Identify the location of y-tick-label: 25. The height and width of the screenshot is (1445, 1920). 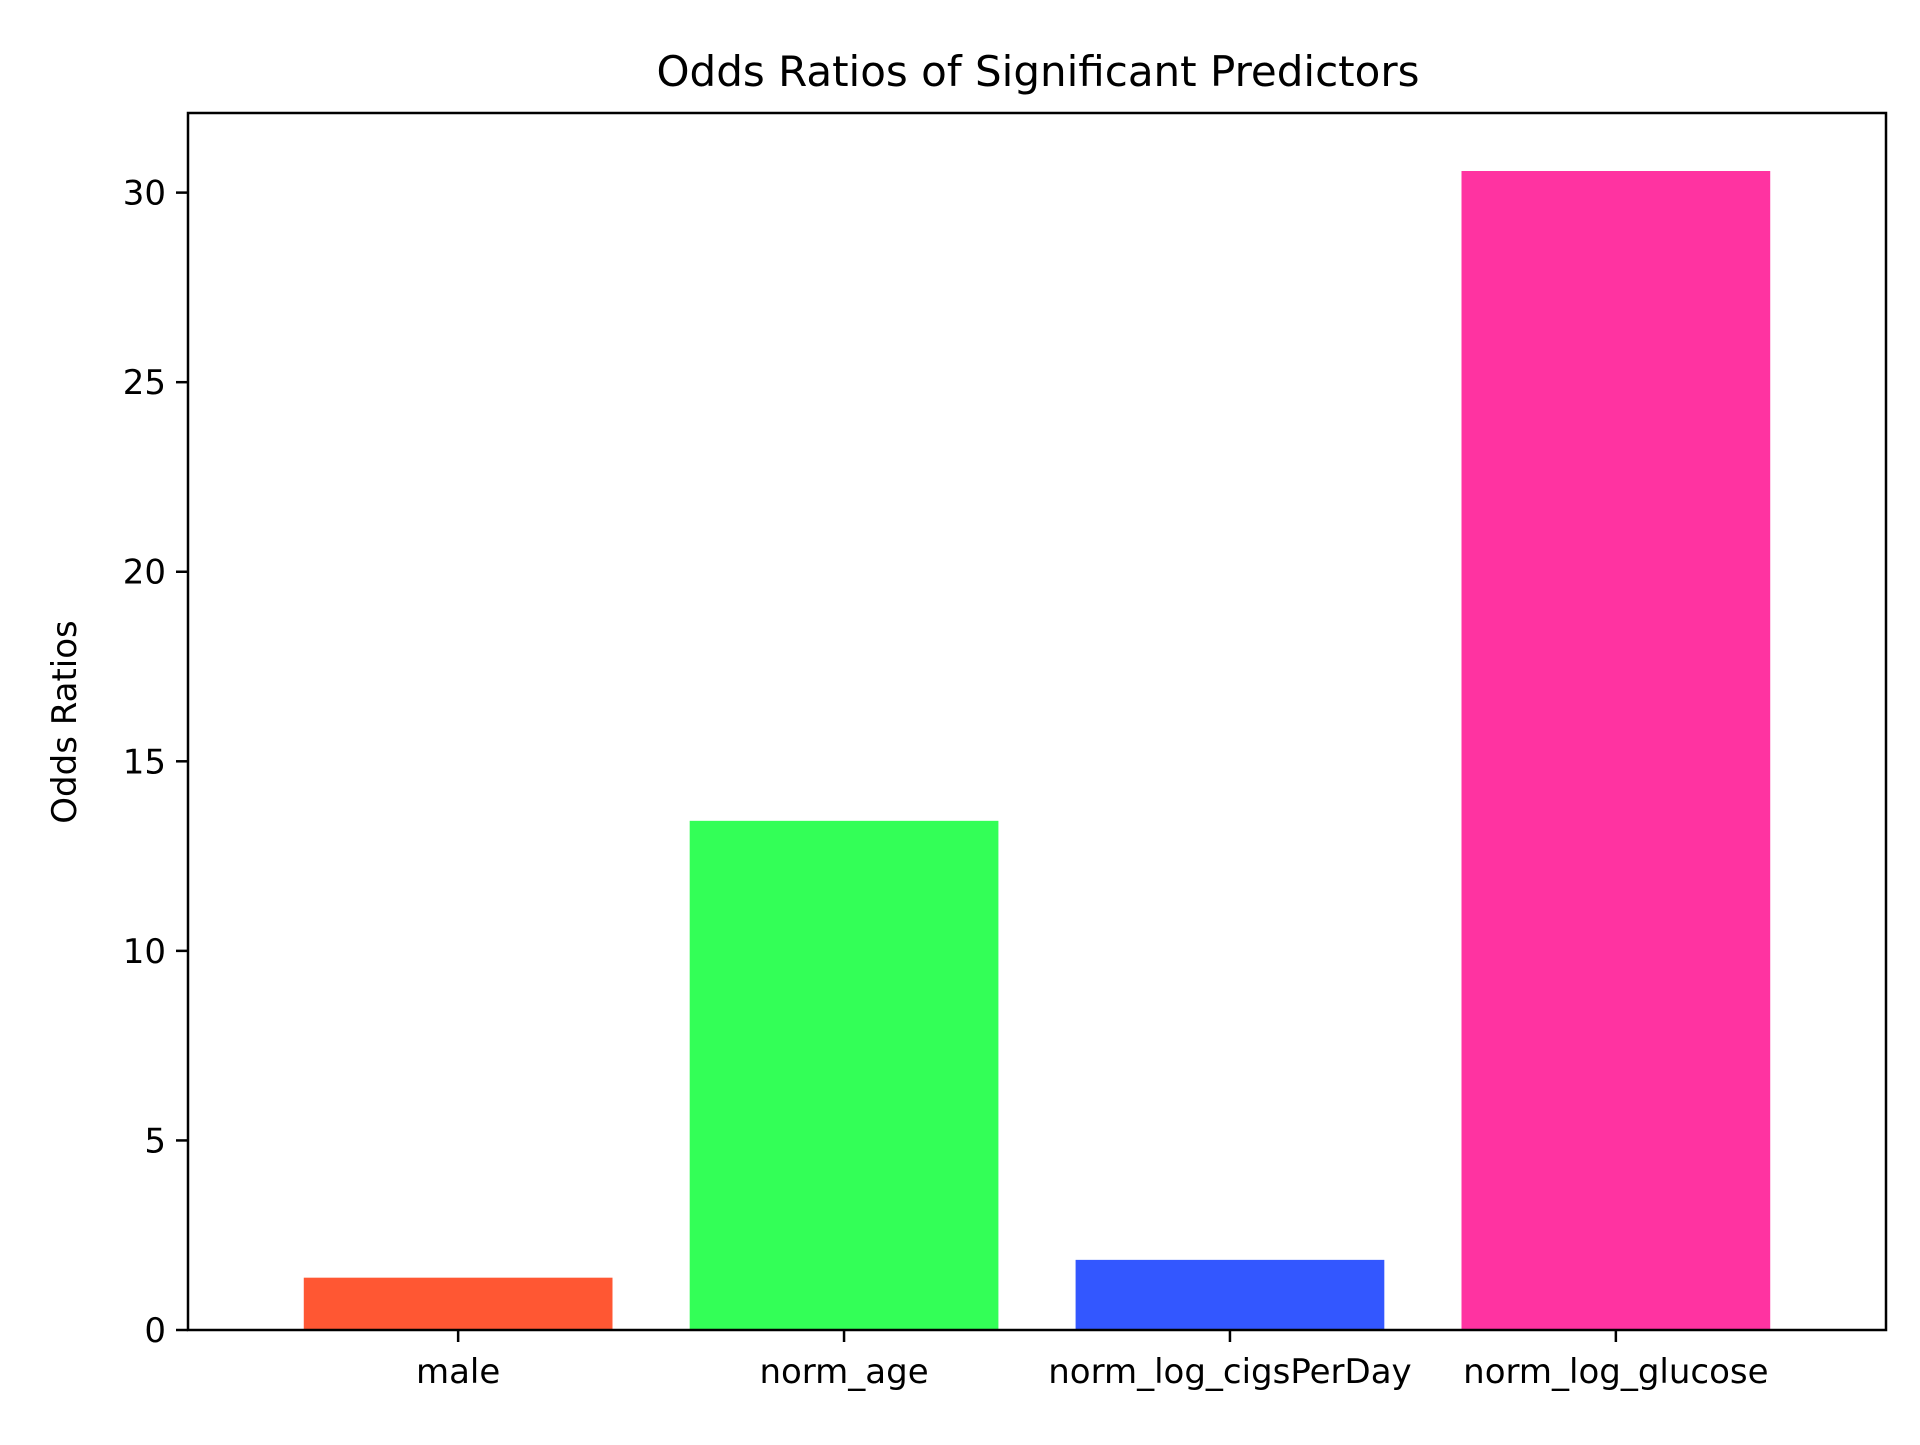
(144, 383).